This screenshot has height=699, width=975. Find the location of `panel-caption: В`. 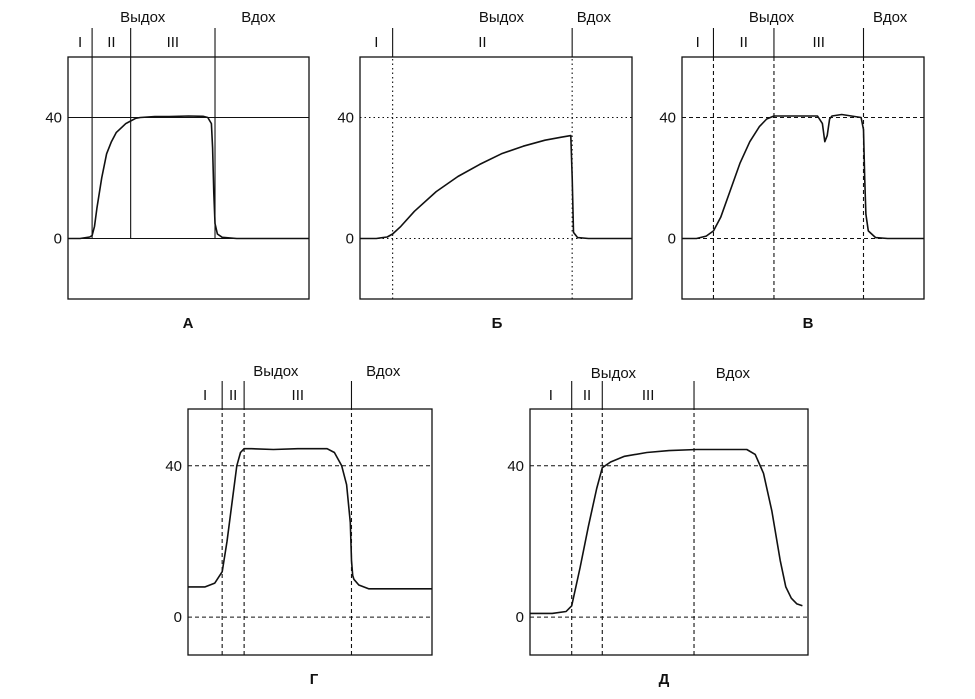

panel-caption: В is located at coordinates (808, 323).